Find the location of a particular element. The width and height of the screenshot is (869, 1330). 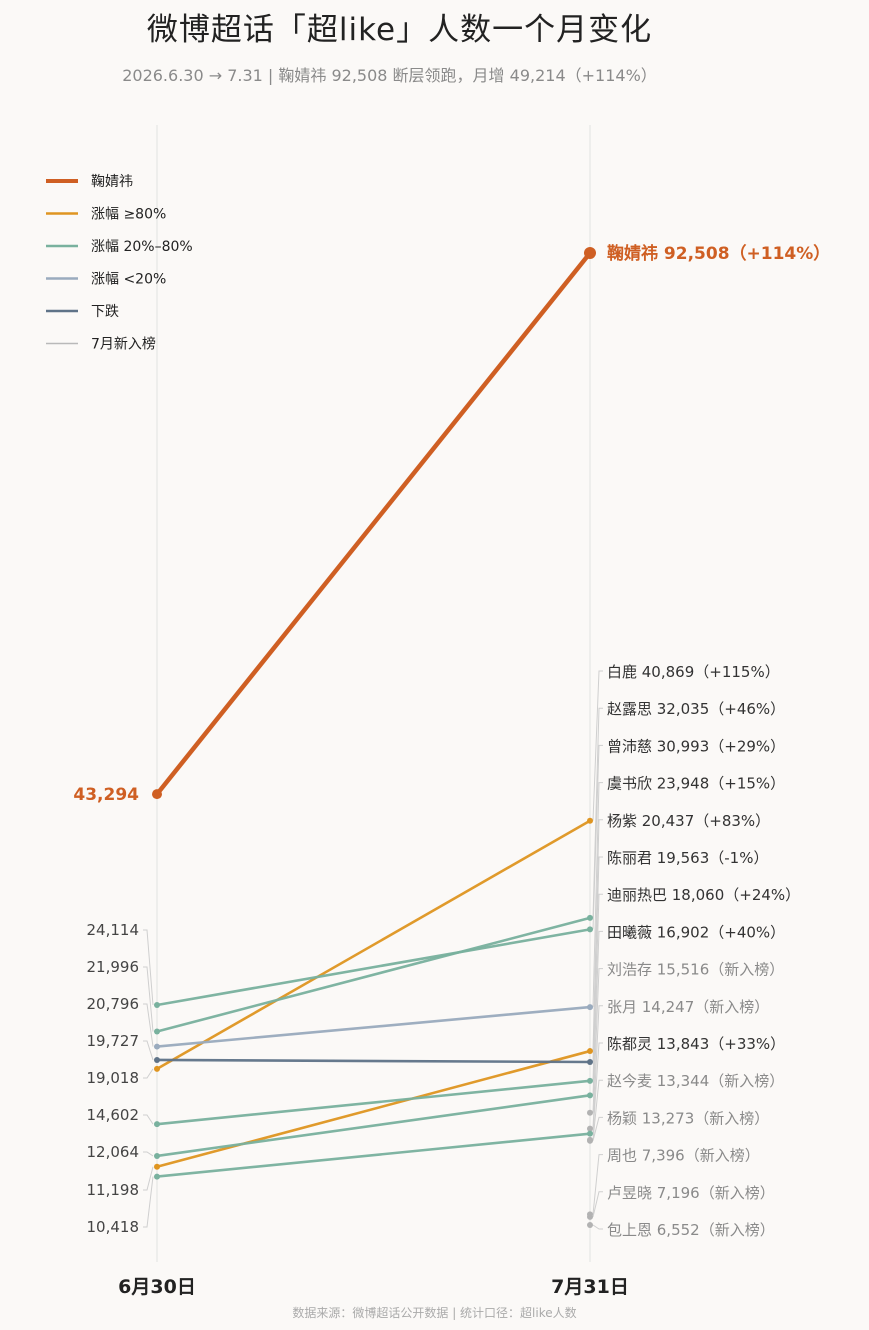

start-label-6: 12,064 is located at coordinates (113, 1152).